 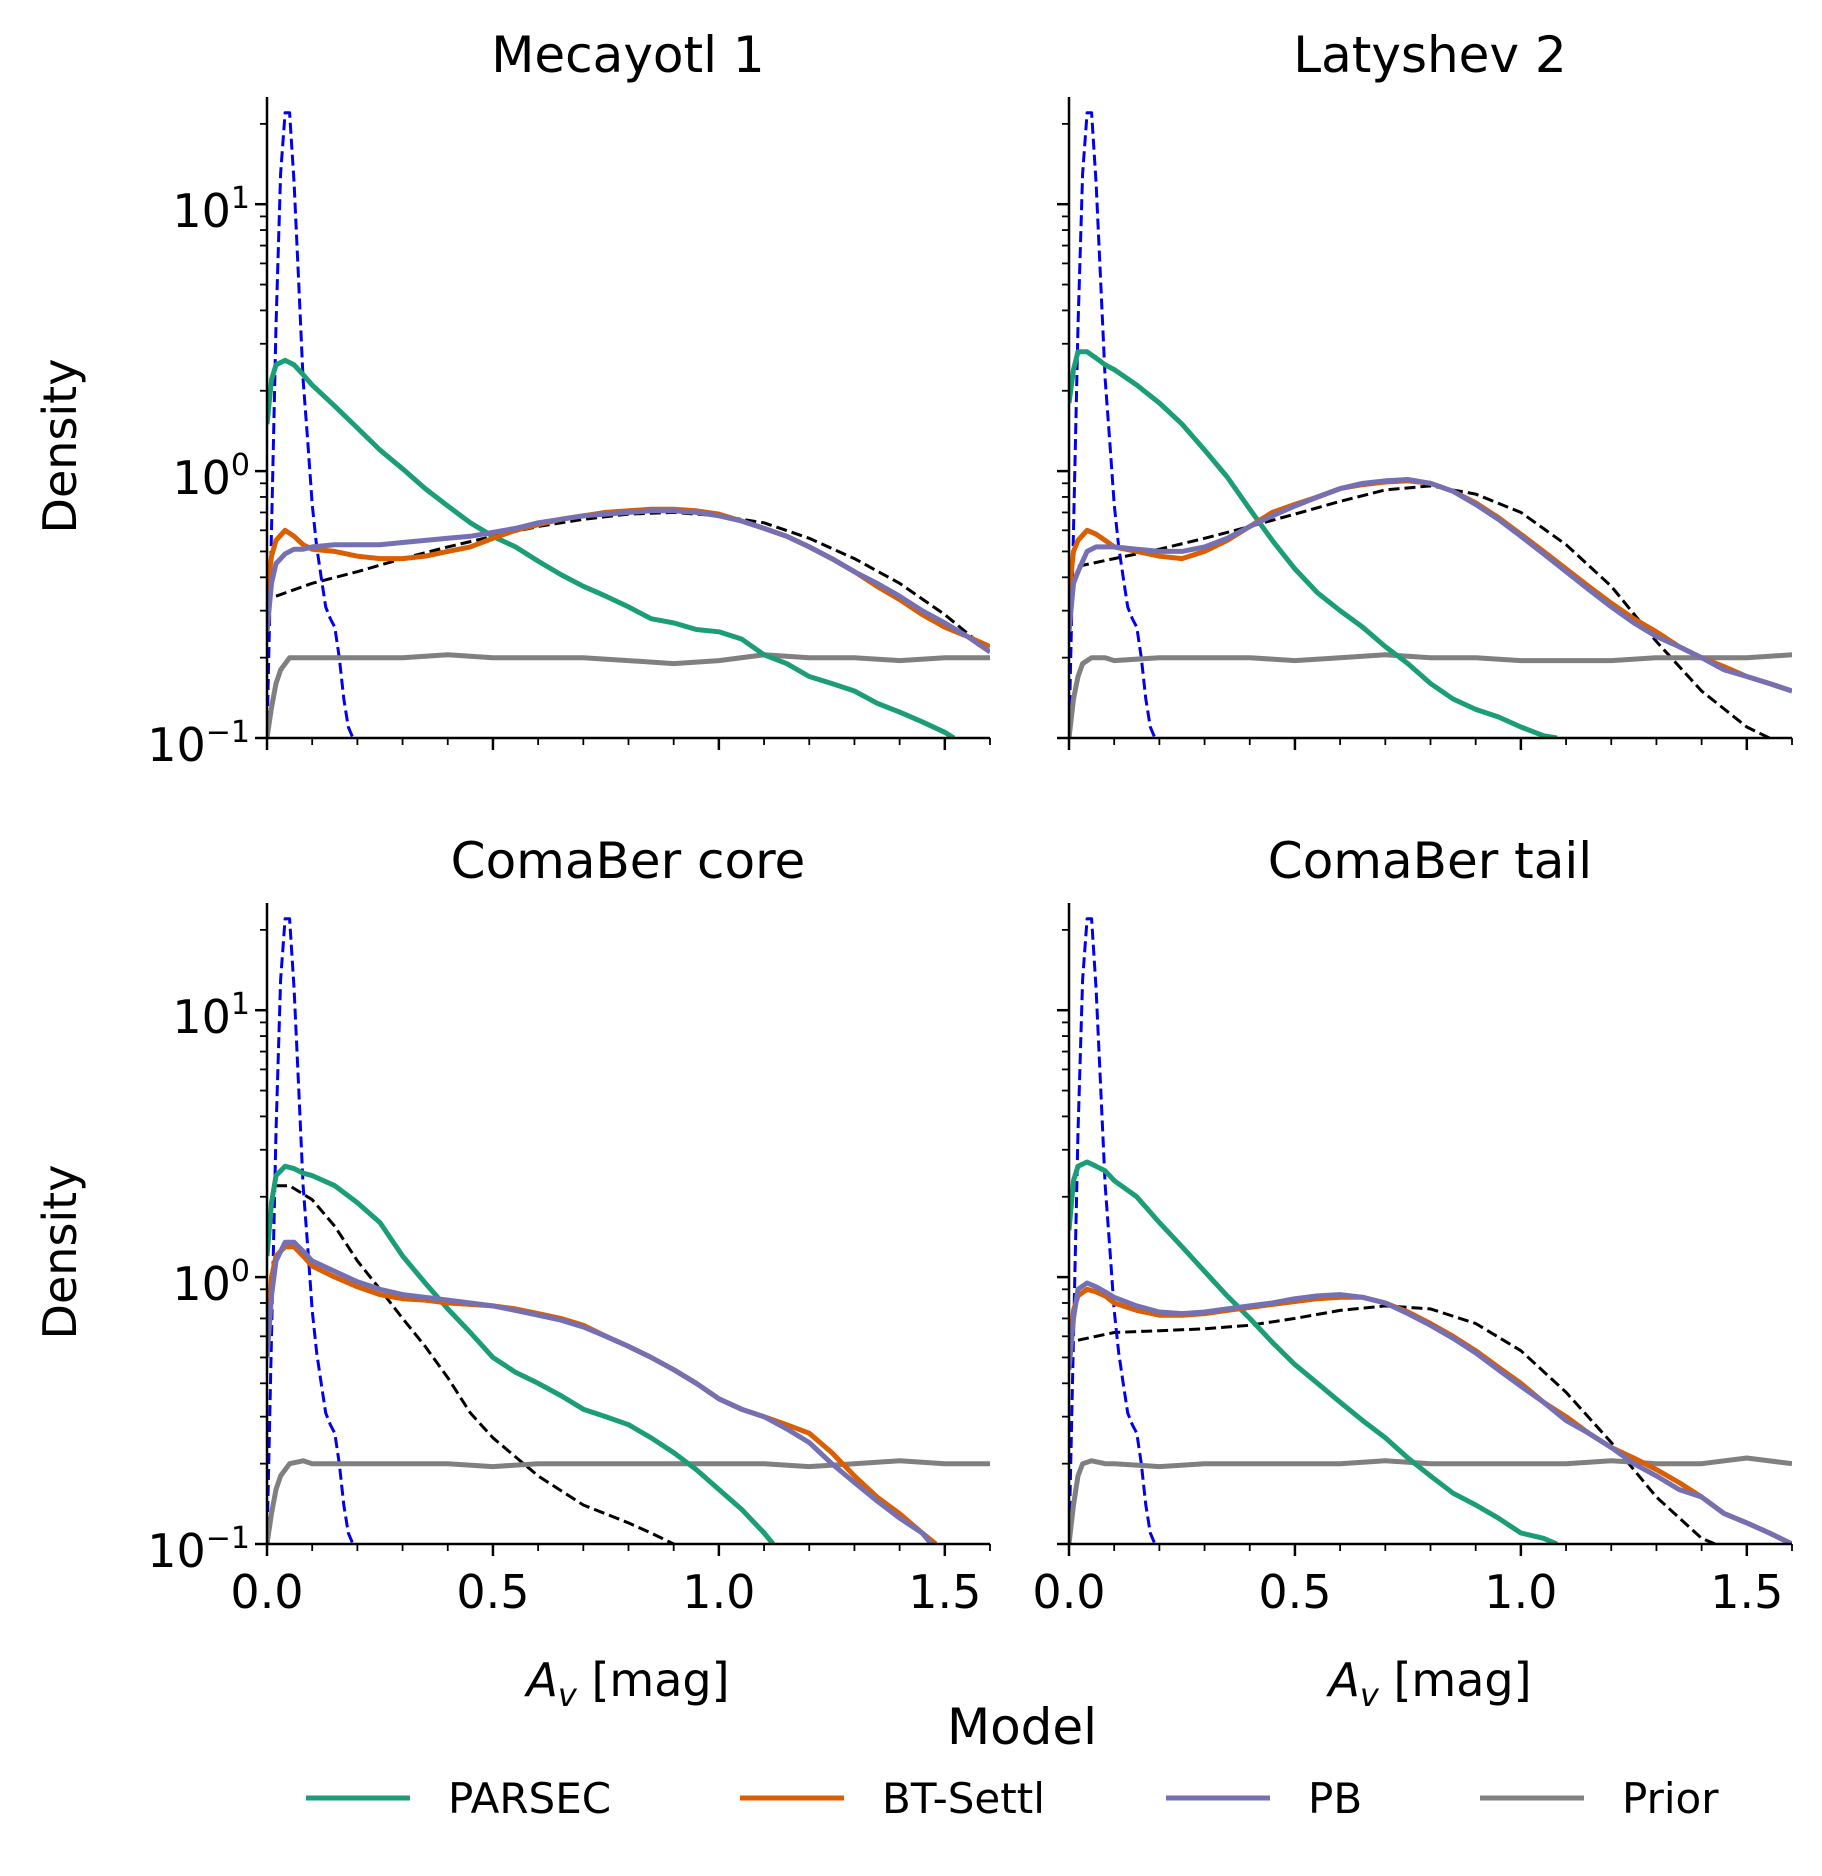 What do you see at coordinates (1012, 1760) in the screenshot?
I see `legend: Model PARSEC BT-Settl PB Prior` at bounding box center [1012, 1760].